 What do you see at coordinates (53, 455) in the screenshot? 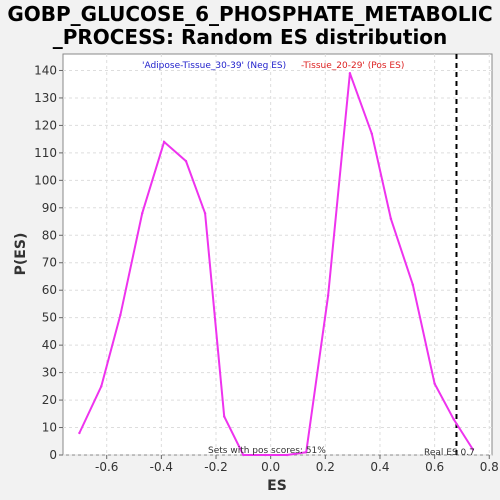
I see `y-tick-label: 0` at bounding box center [53, 455].